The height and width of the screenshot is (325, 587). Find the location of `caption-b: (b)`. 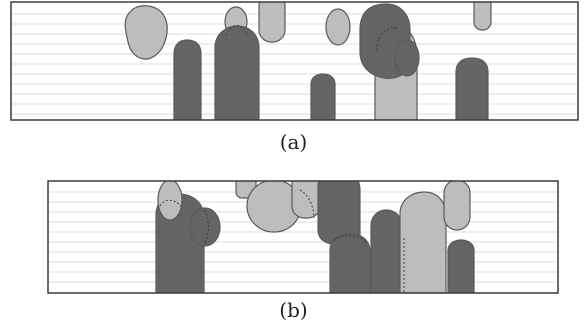

caption-b: (b) is located at coordinates (293, 310).